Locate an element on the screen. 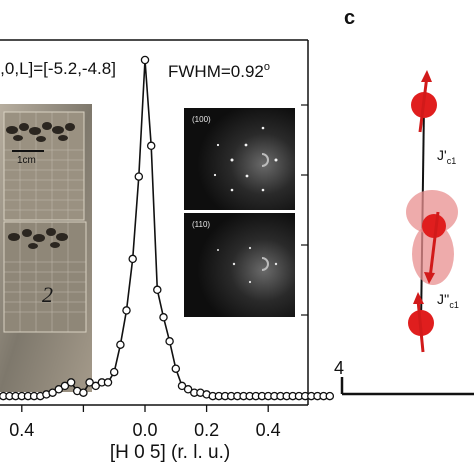  coupling-j-prime-main: J' is located at coordinates (442, 155).